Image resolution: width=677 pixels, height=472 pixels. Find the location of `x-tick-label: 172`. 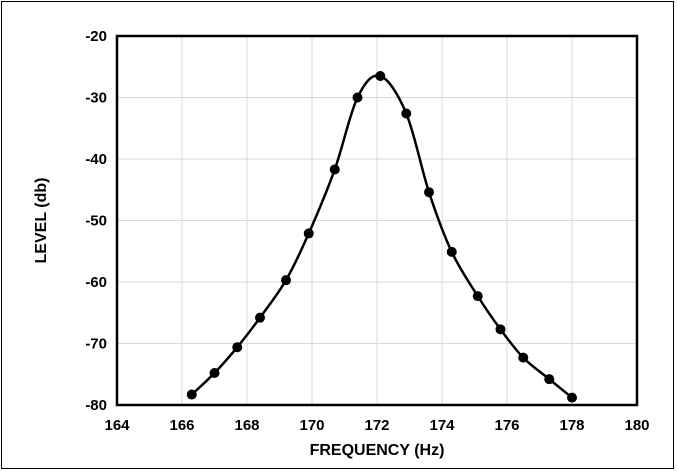

x-tick-label: 172 is located at coordinates (376, 425).